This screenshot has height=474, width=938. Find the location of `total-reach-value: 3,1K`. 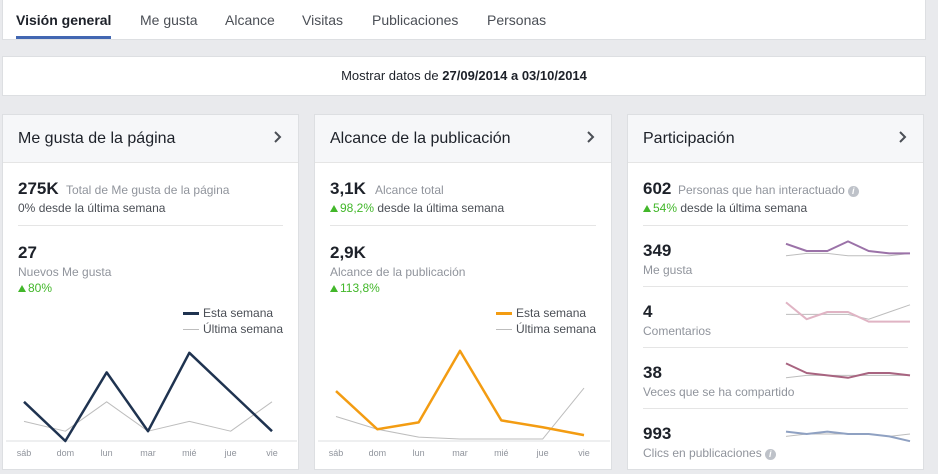

total-reach-value: 3,1K is located at coordinates (348, 188).